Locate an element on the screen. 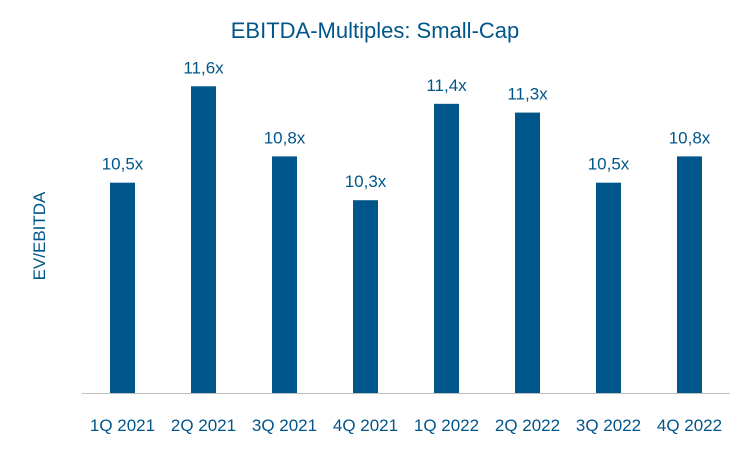 The image size is (750, 450). x-tick-label: 1Q 2021 is located at coordinates (122, 425).